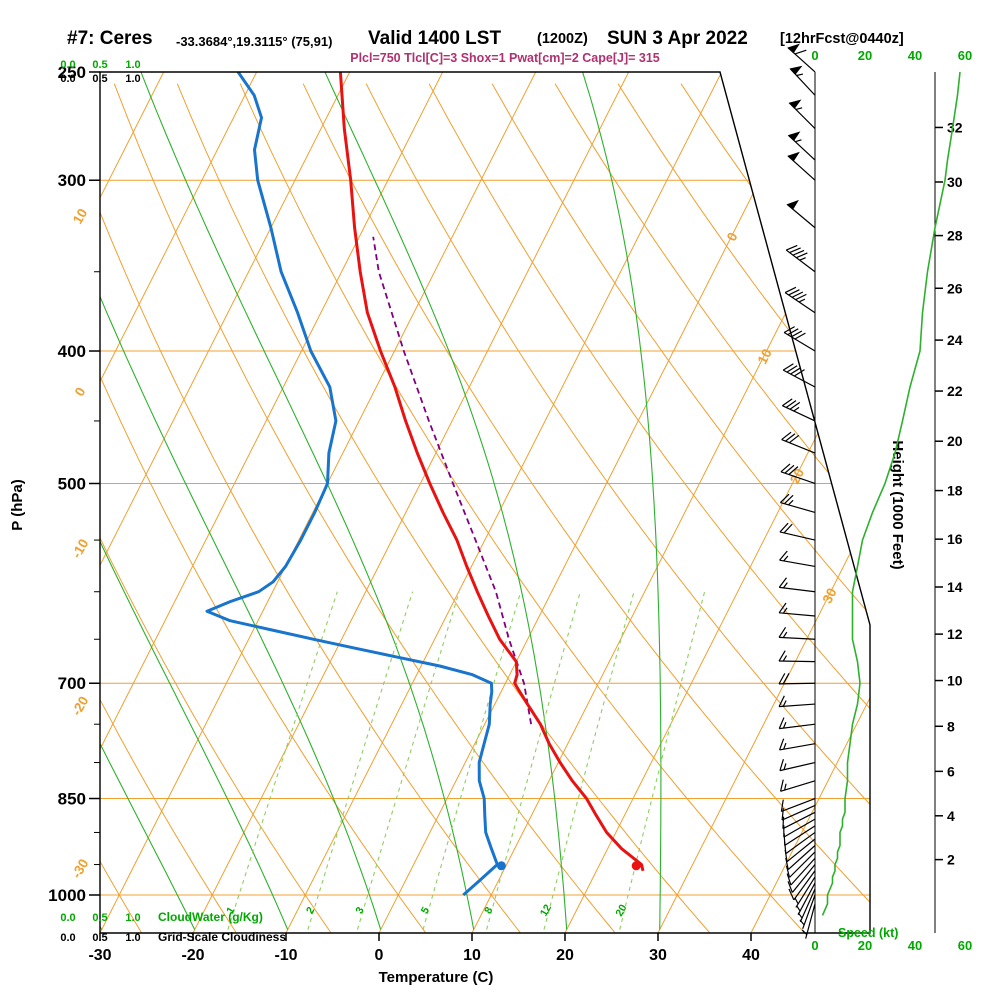  I want to click on svg-text: 22, so click(955, 391).